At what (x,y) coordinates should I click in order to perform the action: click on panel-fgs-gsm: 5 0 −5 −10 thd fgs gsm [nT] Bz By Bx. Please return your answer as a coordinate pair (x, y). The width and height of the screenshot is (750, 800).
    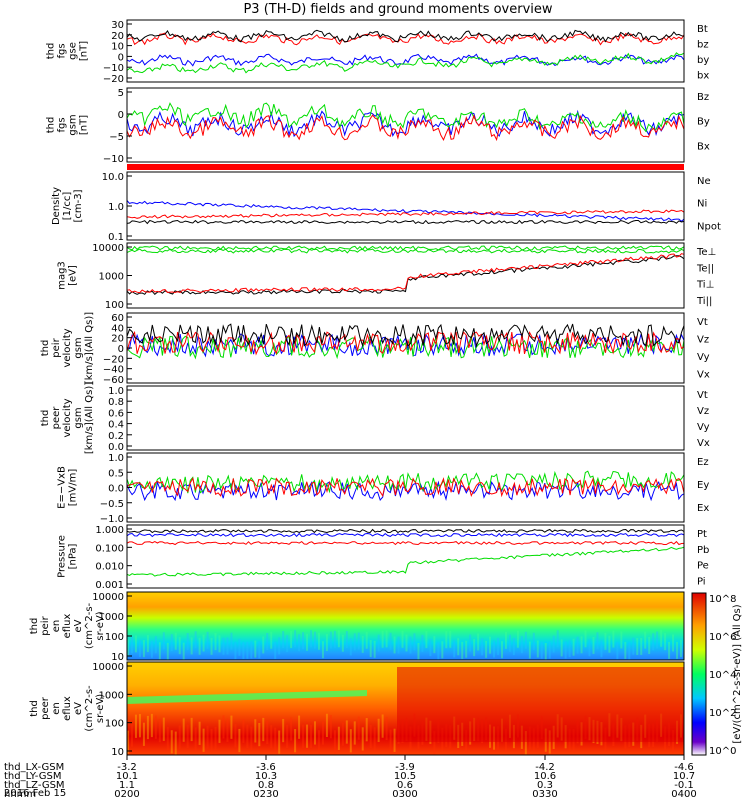
    Looking at the image, I should click on (378, 128).